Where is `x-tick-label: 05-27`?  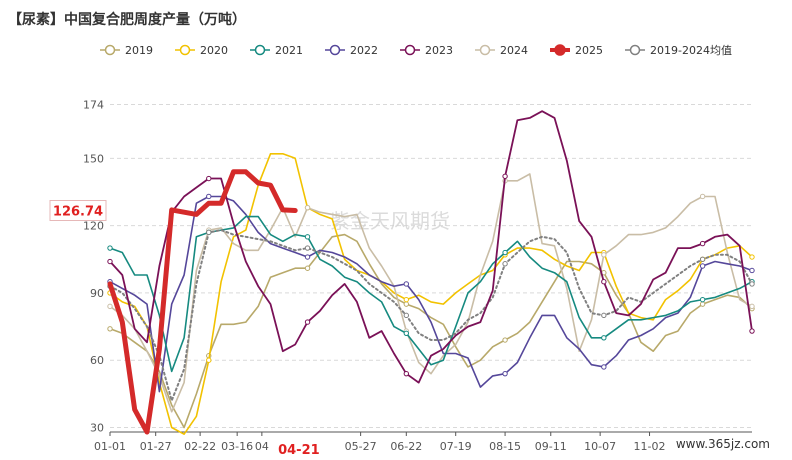
x-tick-label: 05-27 is located at coordinates (361, 446).